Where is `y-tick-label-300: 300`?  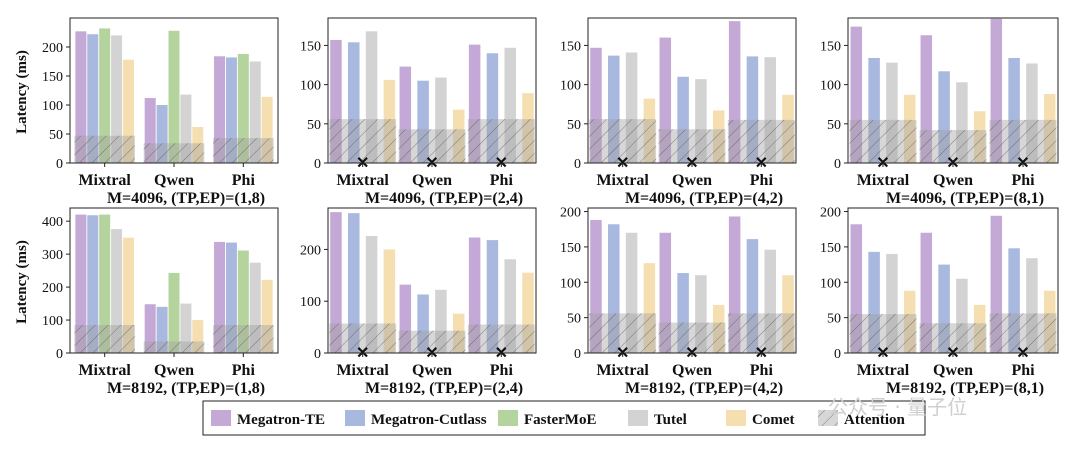
y-tick-label-300: 300 is located at coordinates (52, 255).